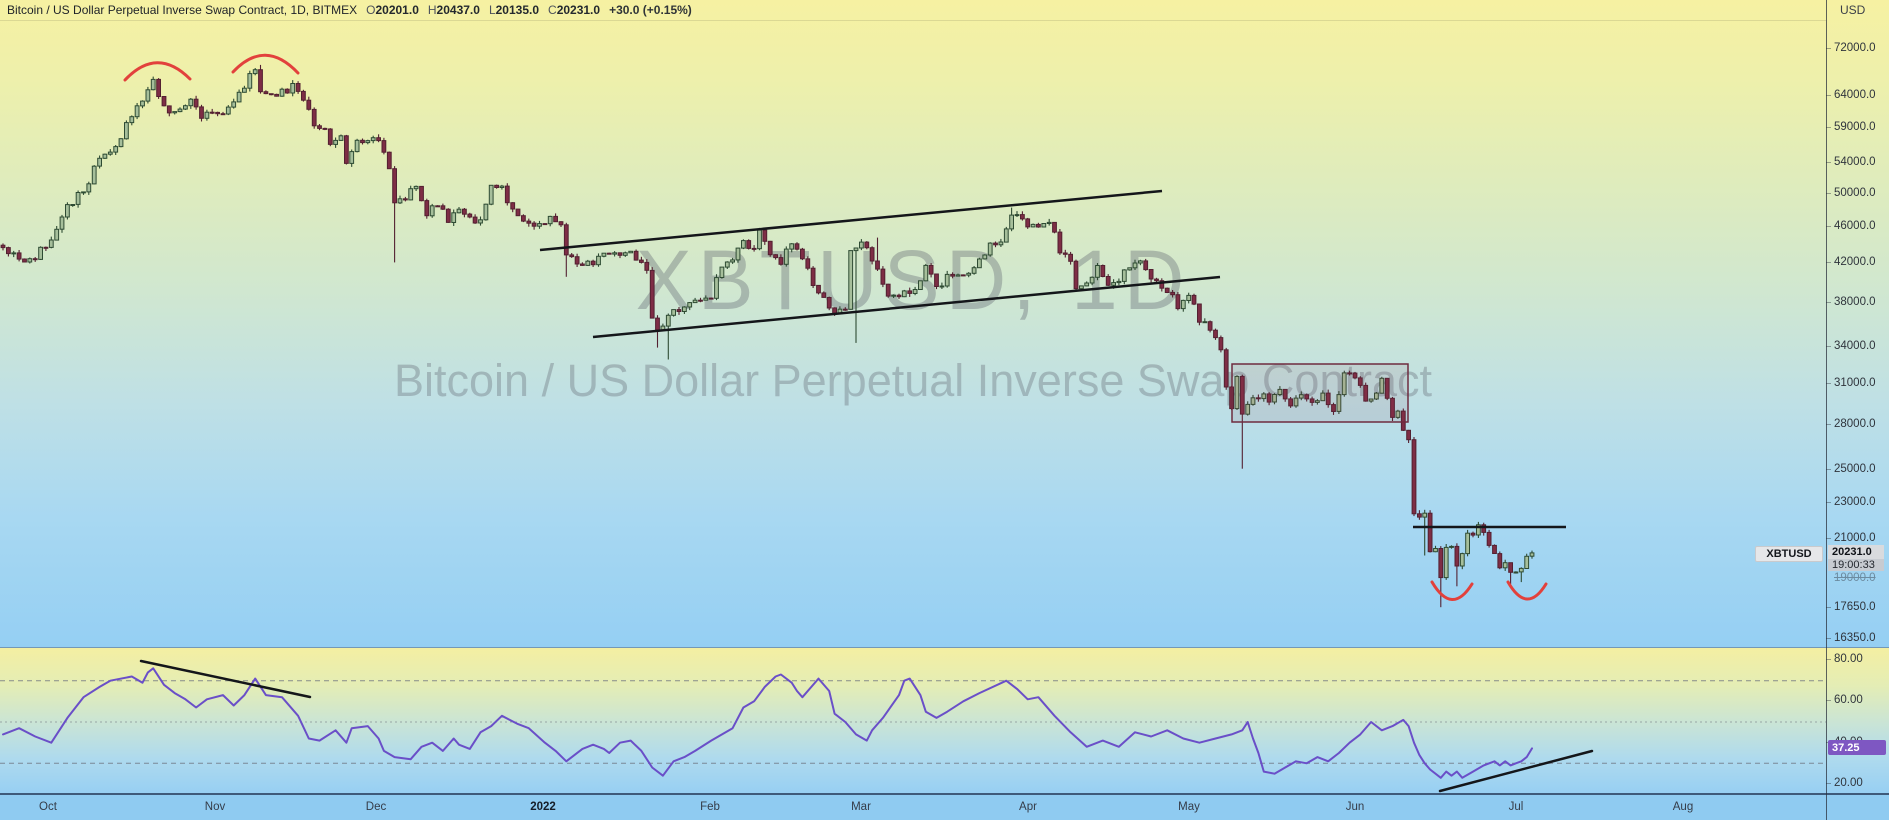  I want to click on rsi-value-badge: 37.25, so click(1857, 747).